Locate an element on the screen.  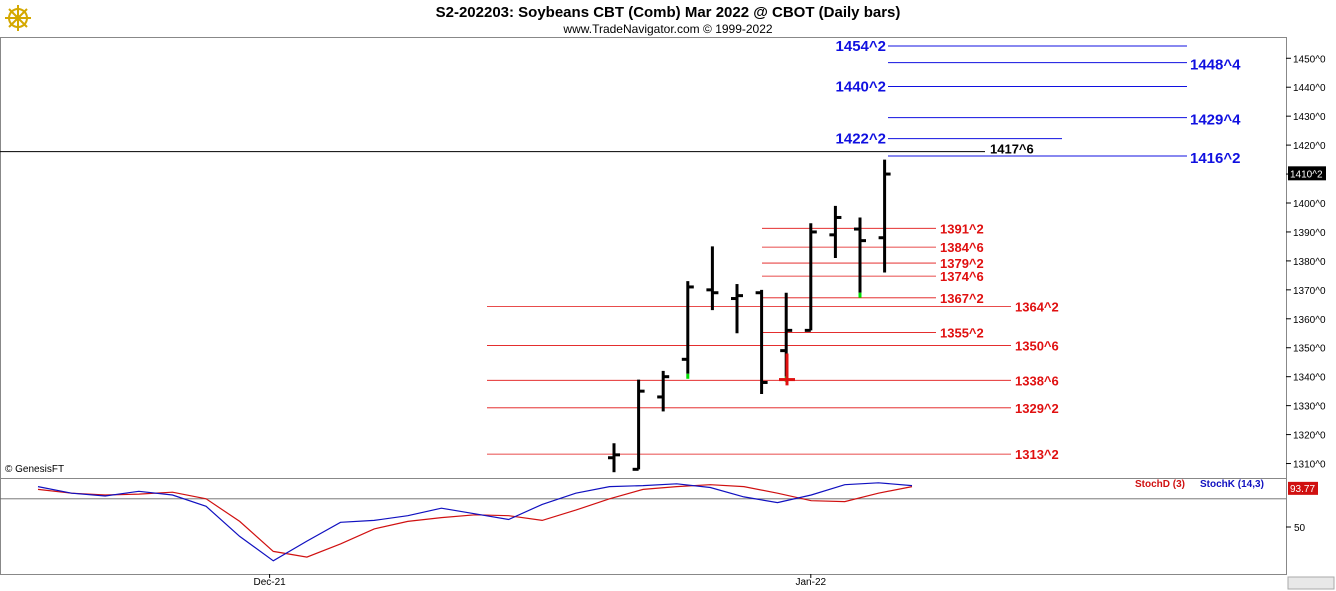
stochastic-panel: 50 StochD (3) StochK (14,3) 93.77 is located at coordinates (659, 520).